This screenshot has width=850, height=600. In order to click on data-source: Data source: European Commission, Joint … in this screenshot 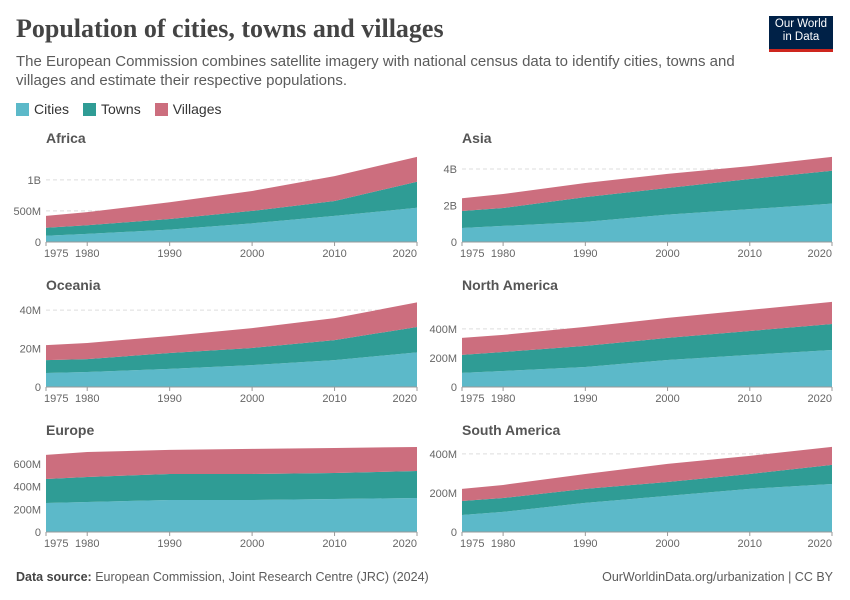, I will do `click(222, 577)`.